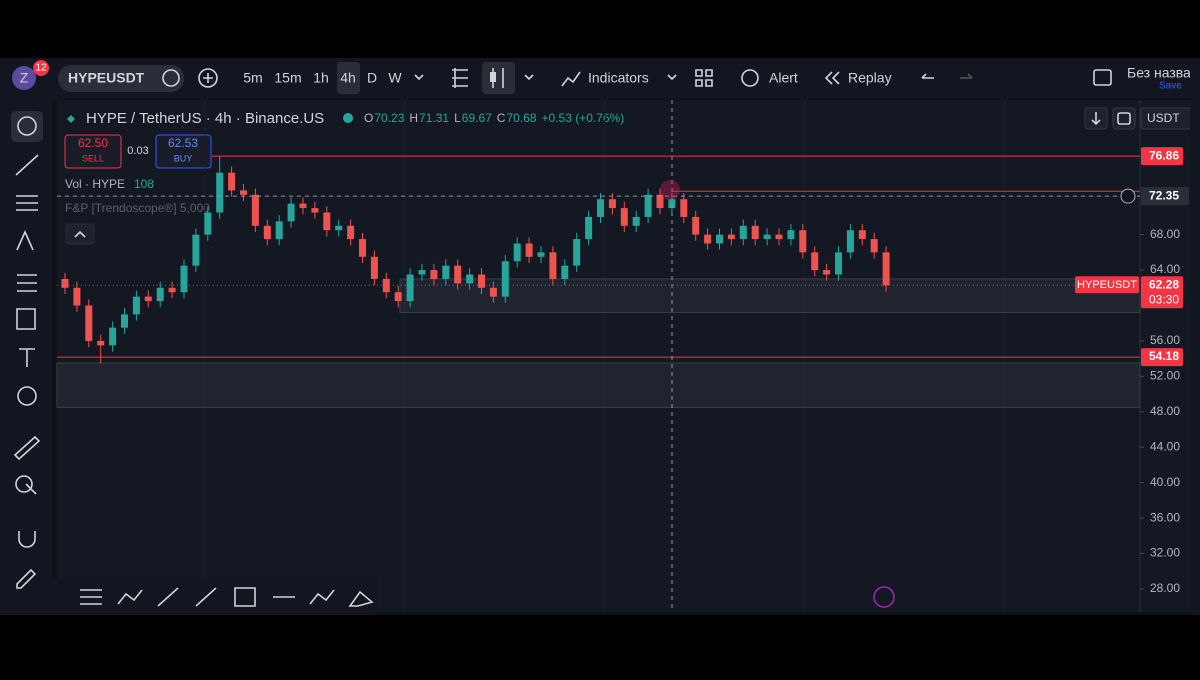 The image size is (1200, 680). I want to click on y-tick-label: 40.00, so click(1165, 482).